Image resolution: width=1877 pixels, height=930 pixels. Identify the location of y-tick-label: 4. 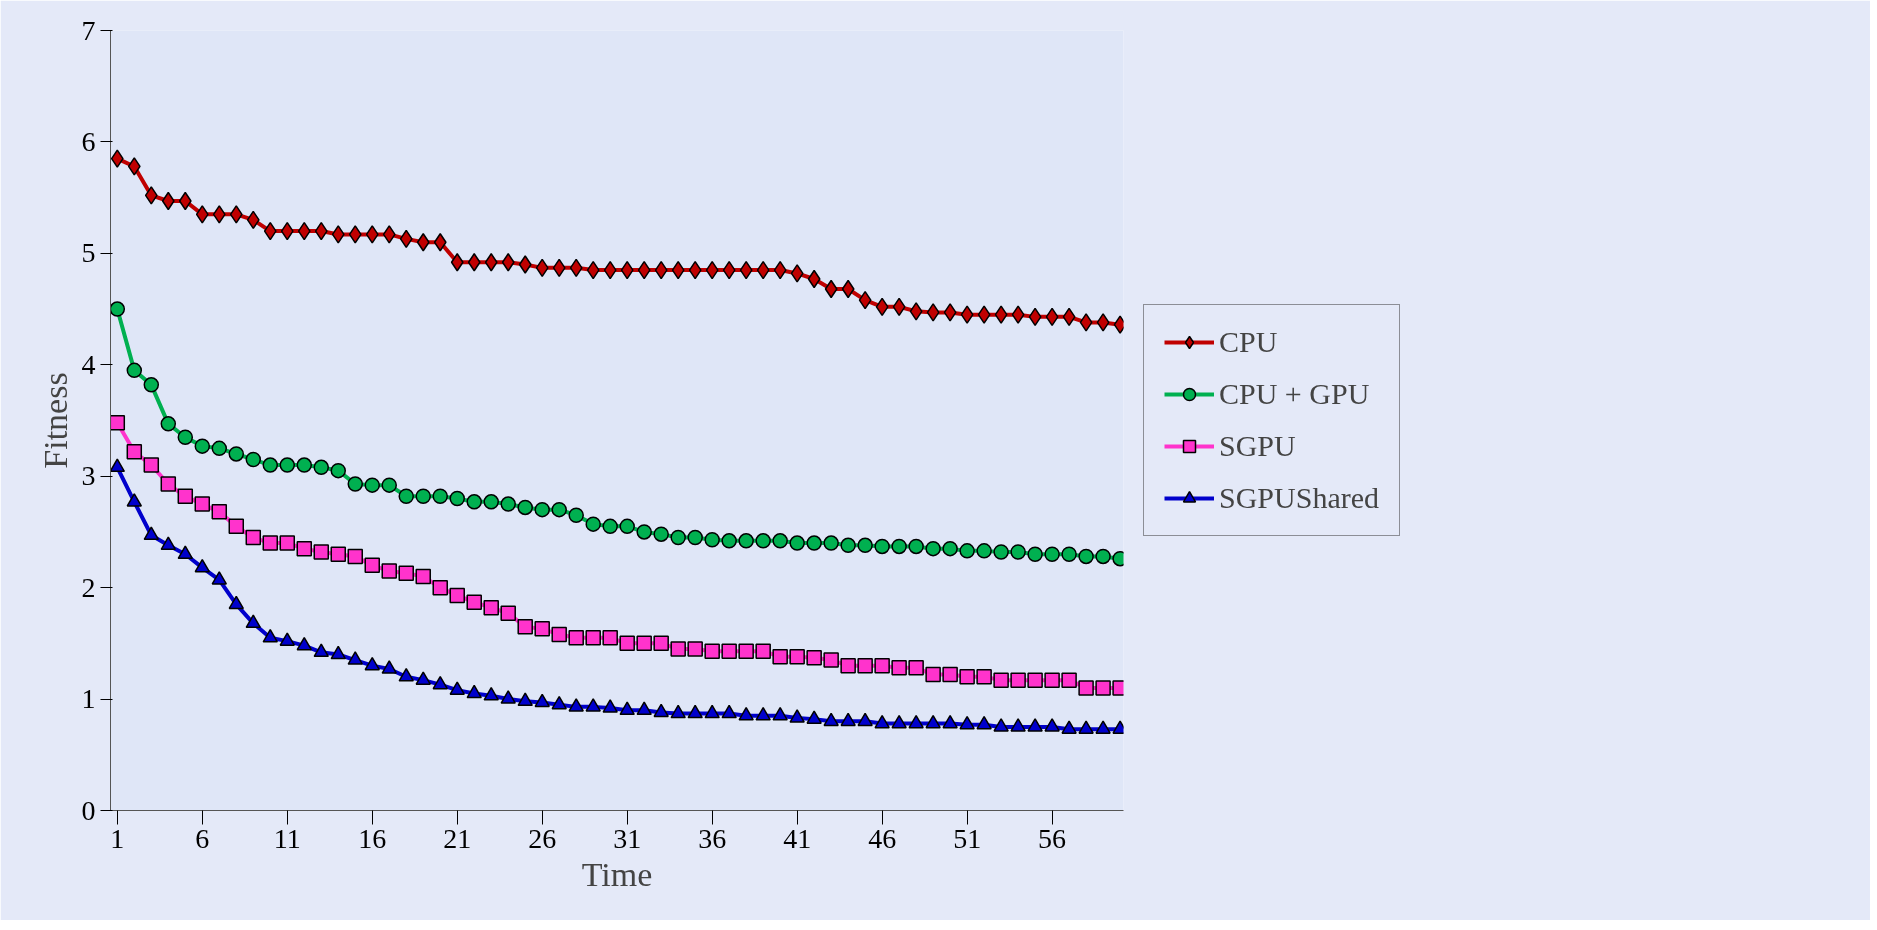
(88, 364).